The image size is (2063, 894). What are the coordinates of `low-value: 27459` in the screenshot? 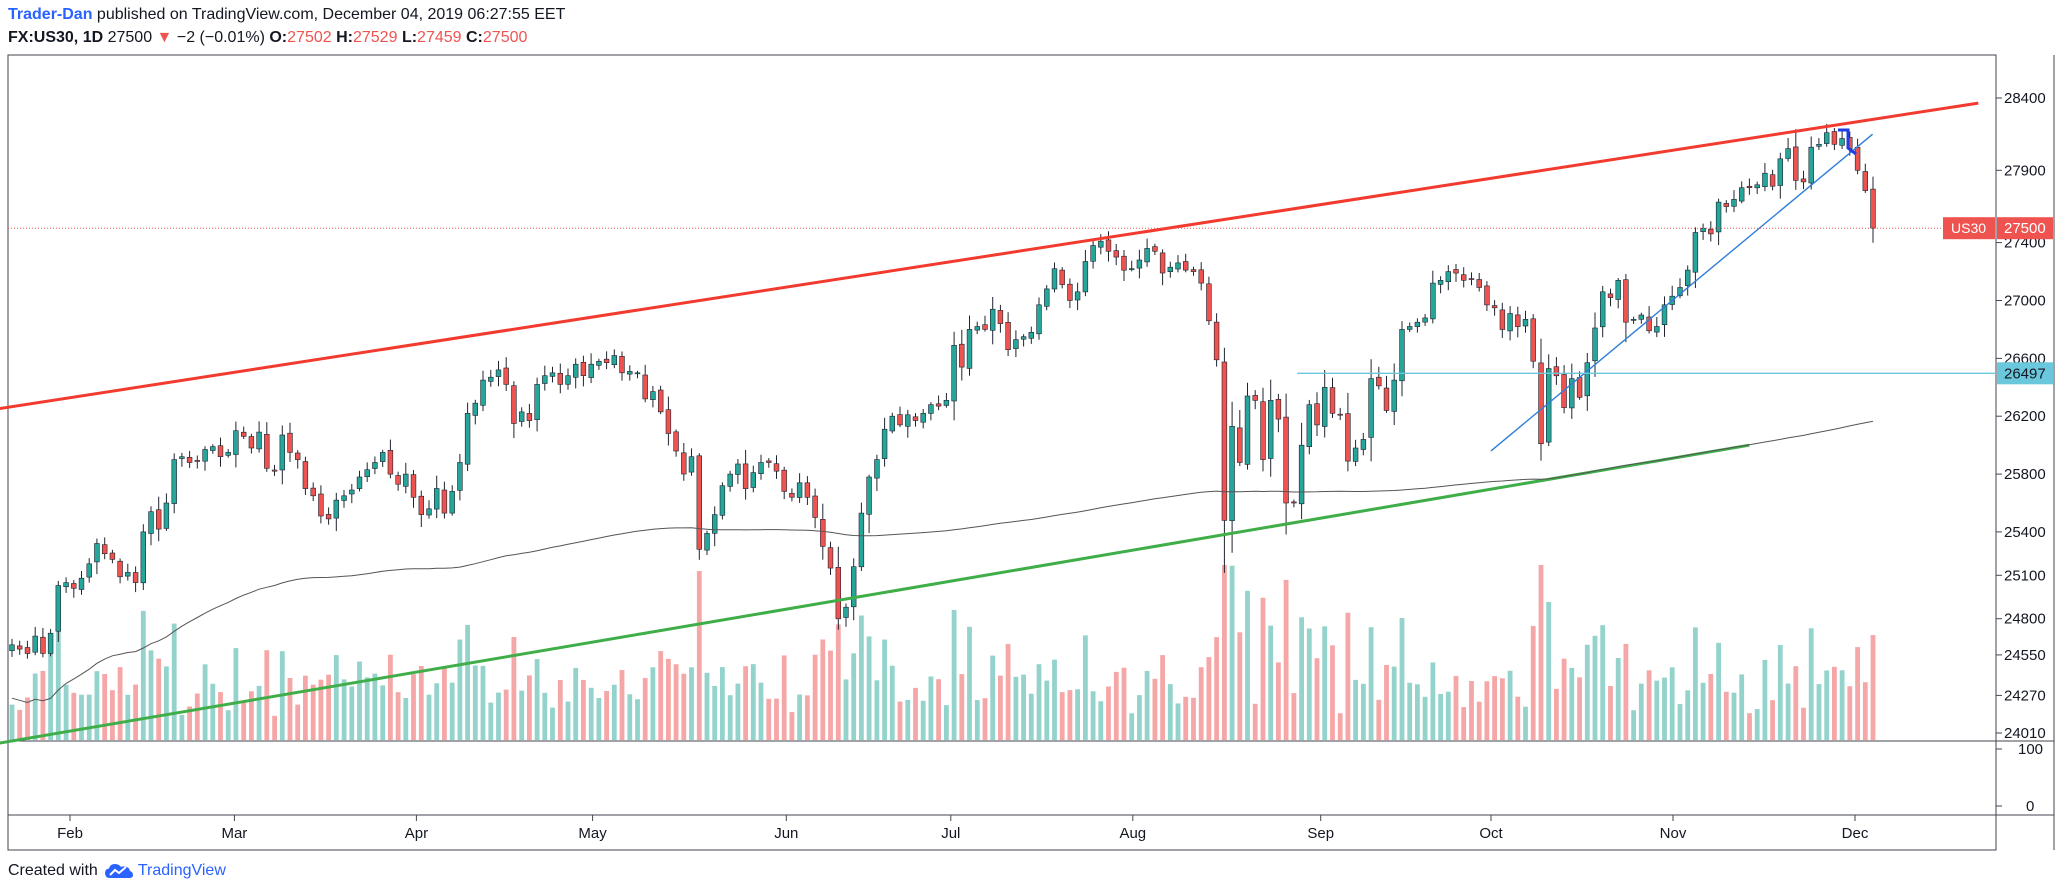 It's located at (439, 37).